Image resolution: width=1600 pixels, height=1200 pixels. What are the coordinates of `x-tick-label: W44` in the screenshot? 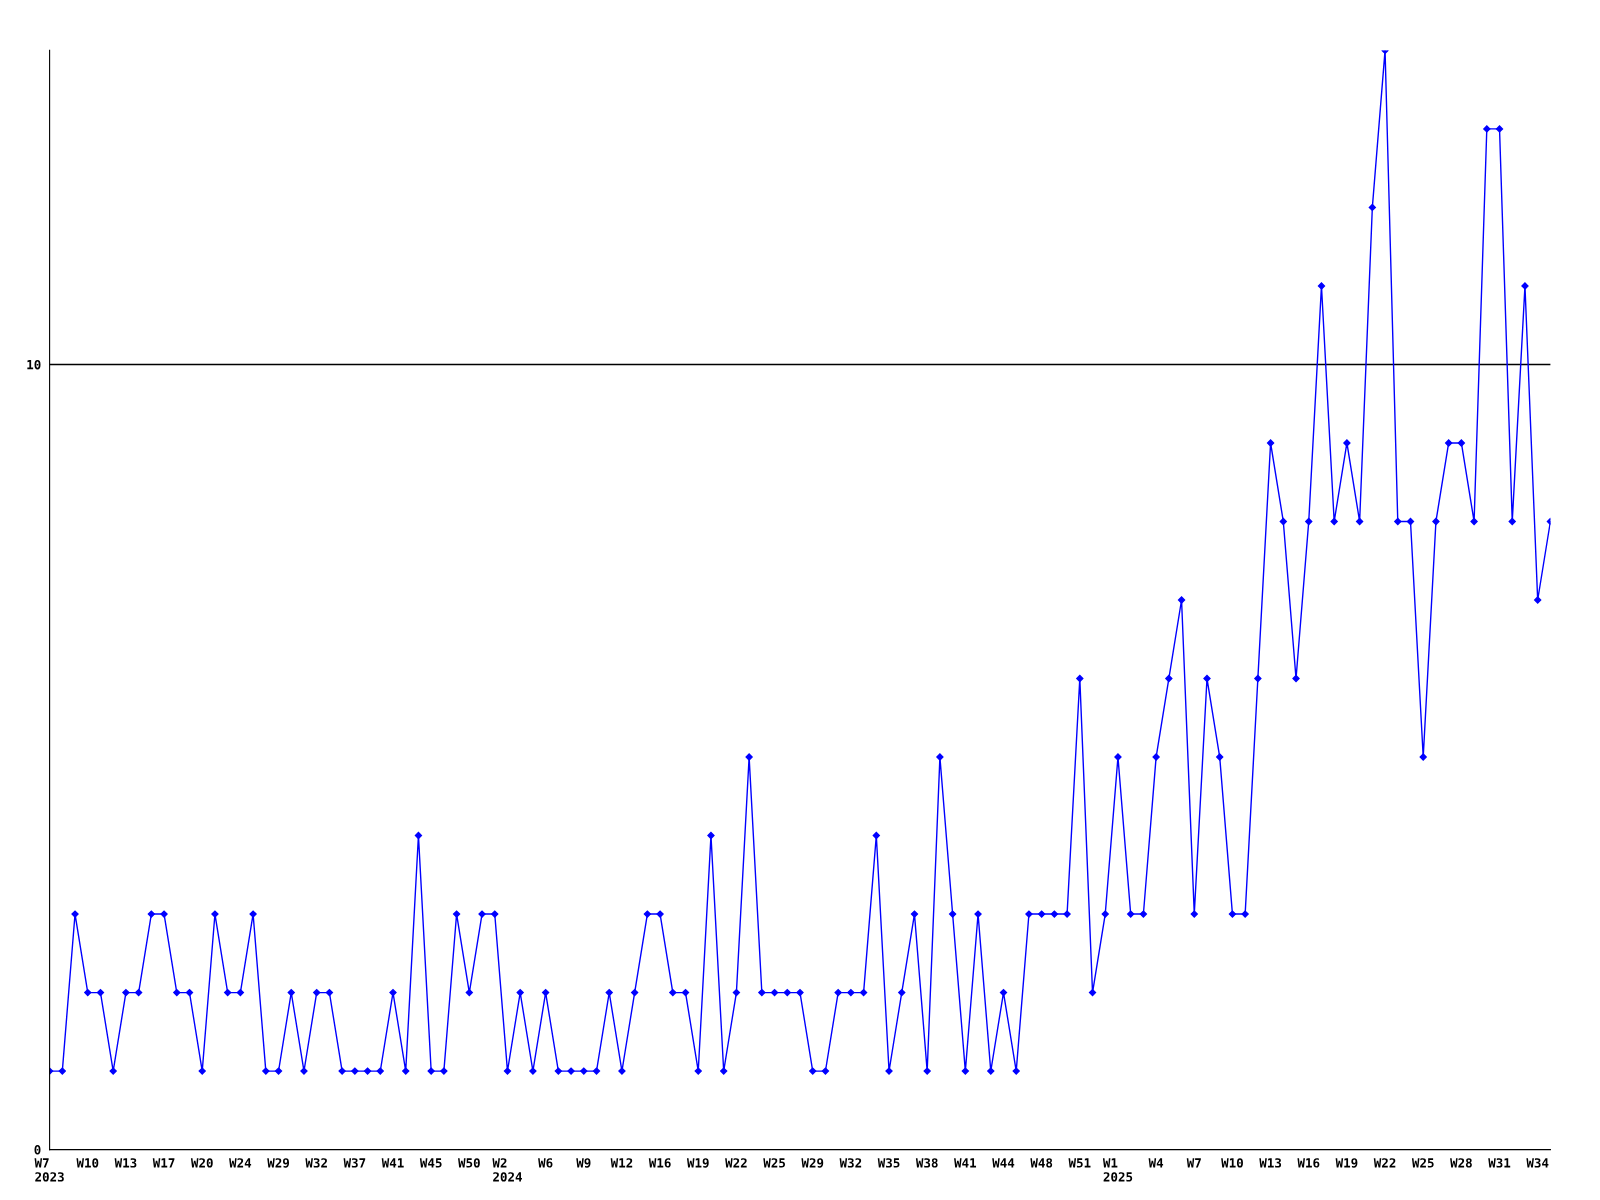 It's located at (1003, 1163).